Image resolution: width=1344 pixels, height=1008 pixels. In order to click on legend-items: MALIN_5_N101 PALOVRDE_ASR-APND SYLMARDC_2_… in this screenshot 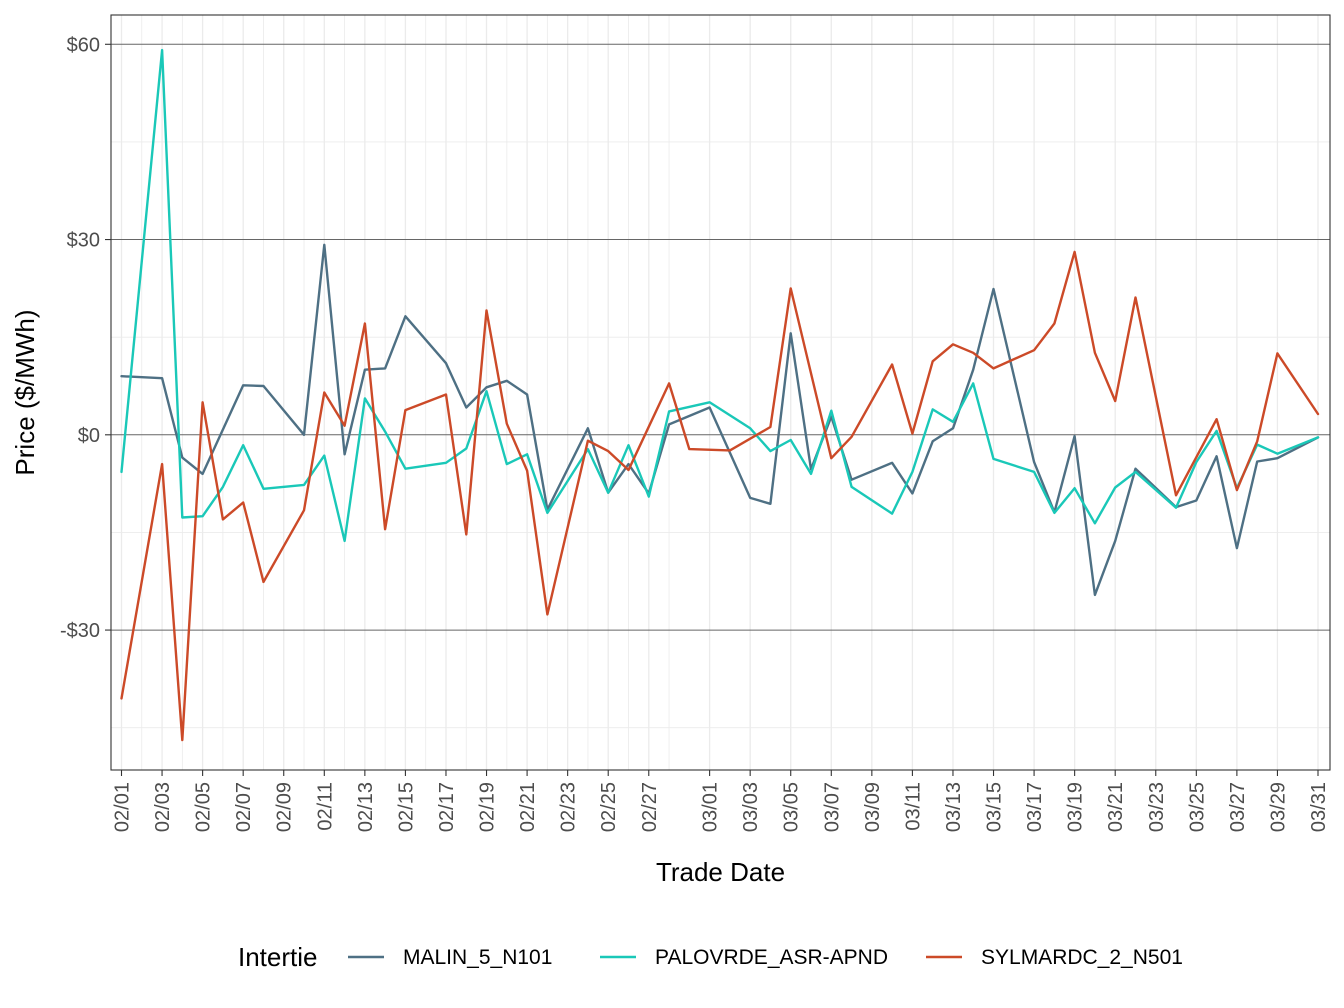, I will do `click(765, 957)`.